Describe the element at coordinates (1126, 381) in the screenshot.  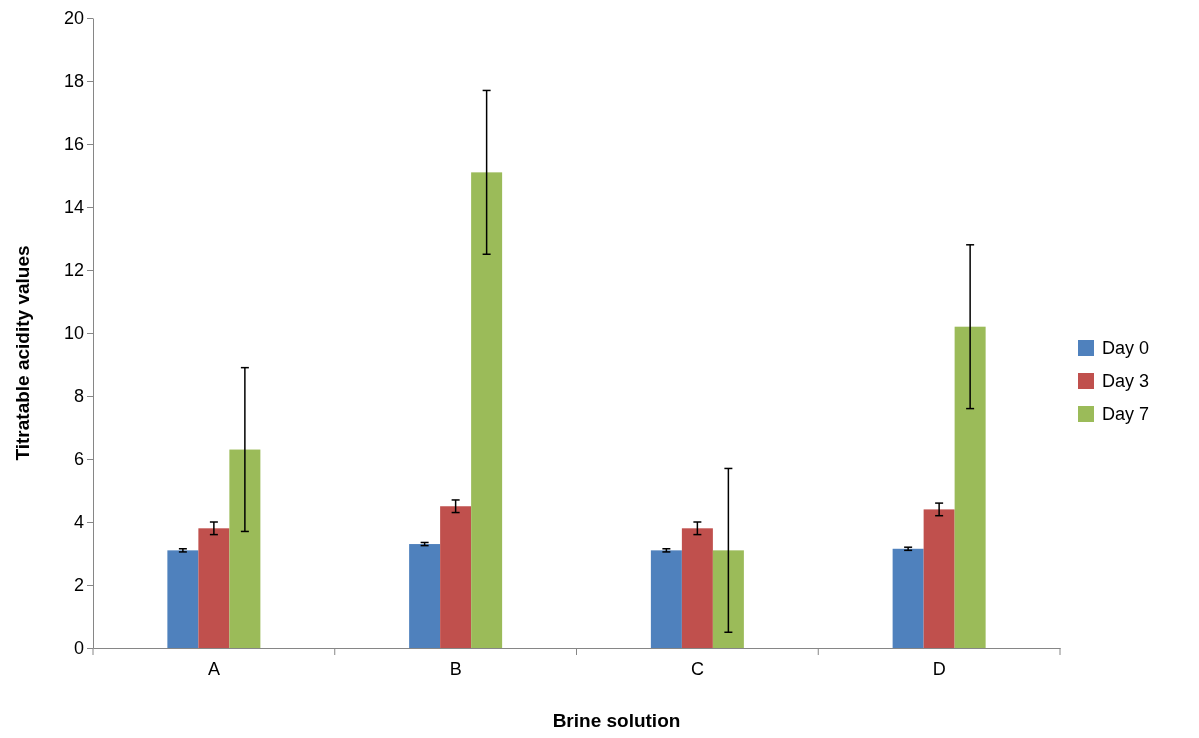
I see `legend-label: Day 3` at that location.